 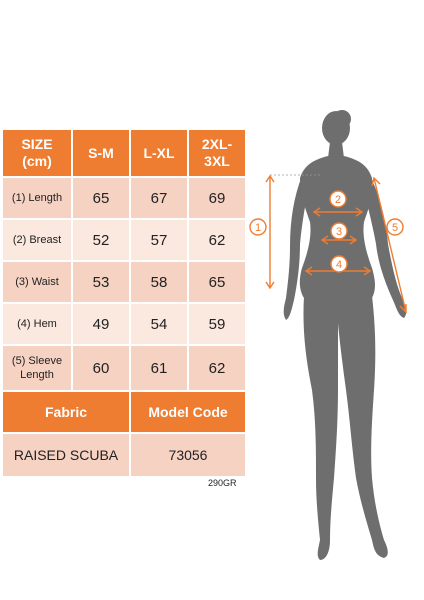 I want to click on size-header-2xl-3xl: 2XL- 3XL, so click(x=217, y=153).